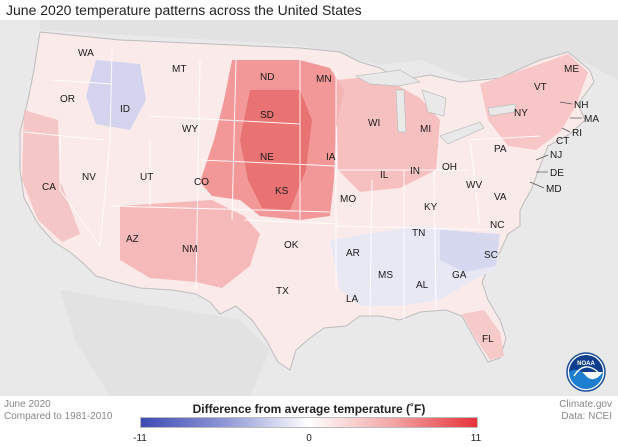 The height and width of the screenshot is (447, 618). Describe the element at coordinates (116, 95) in the screenshot. I see `idaho-cool-region` at that location.